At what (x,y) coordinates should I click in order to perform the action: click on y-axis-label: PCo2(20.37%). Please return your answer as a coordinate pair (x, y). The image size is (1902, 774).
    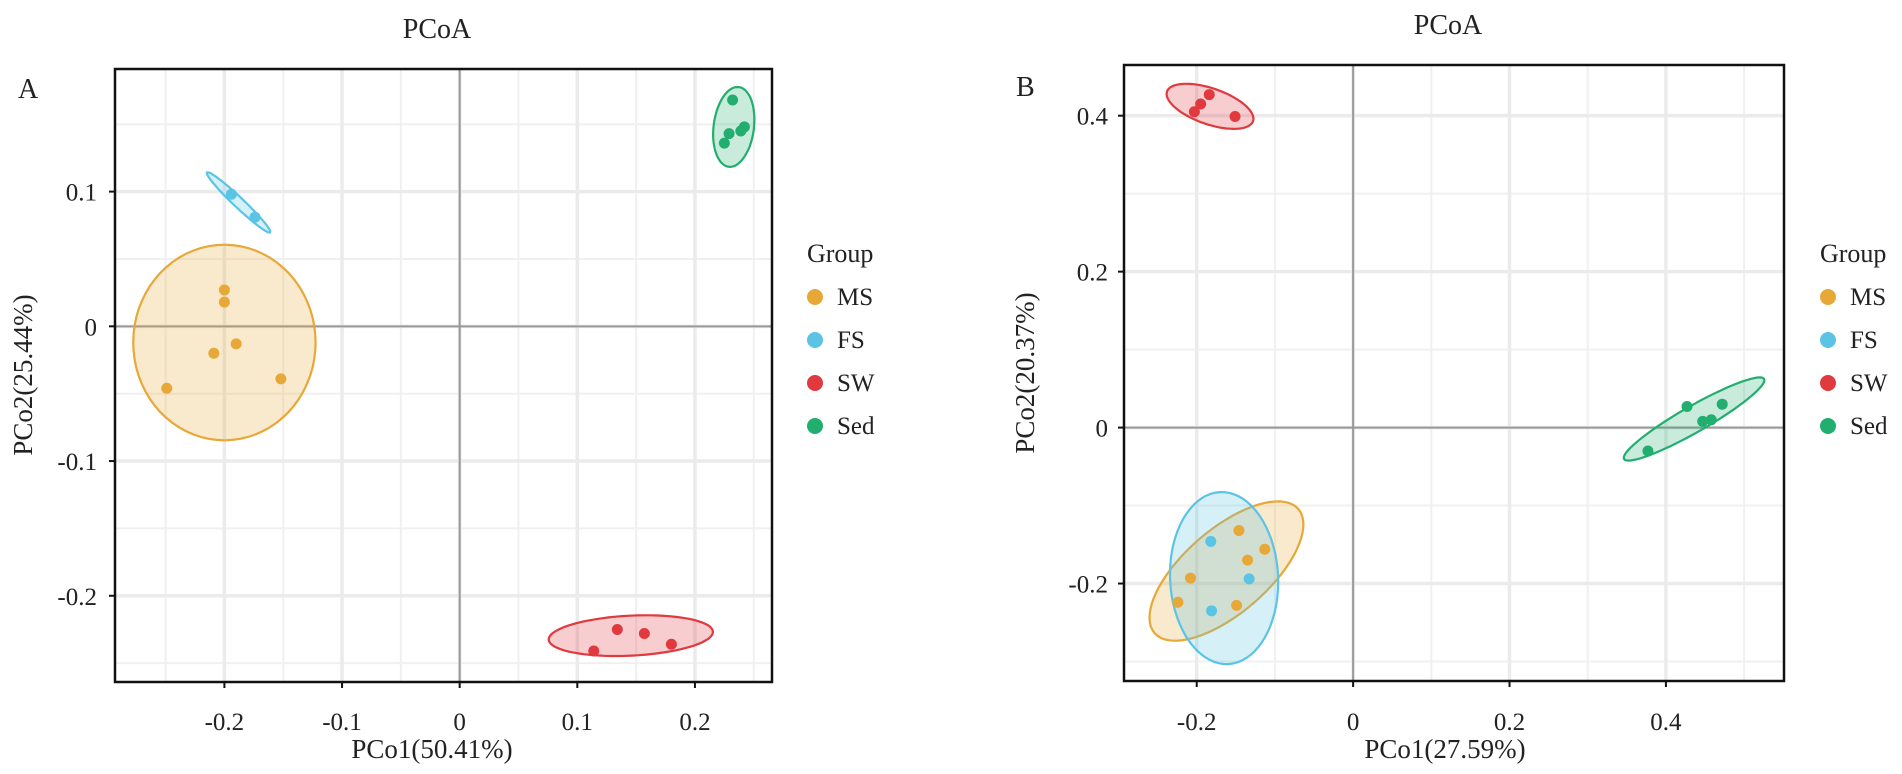
    Looking at the image, I should click on (1025, 372).